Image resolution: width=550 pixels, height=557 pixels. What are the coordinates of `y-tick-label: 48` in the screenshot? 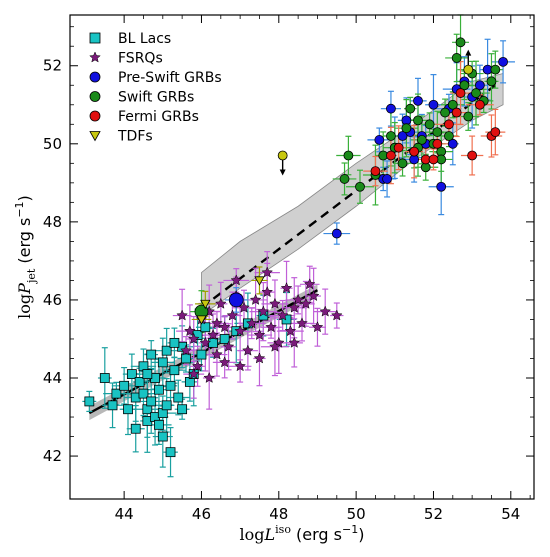 It's located at (52, 222).